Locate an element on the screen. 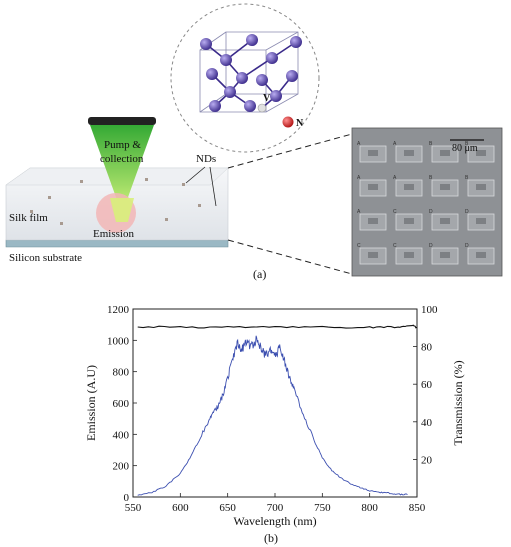 The height and width of the screenshot is (547, 511). x-tick-label: 700 is located at coordinates (275, 508).